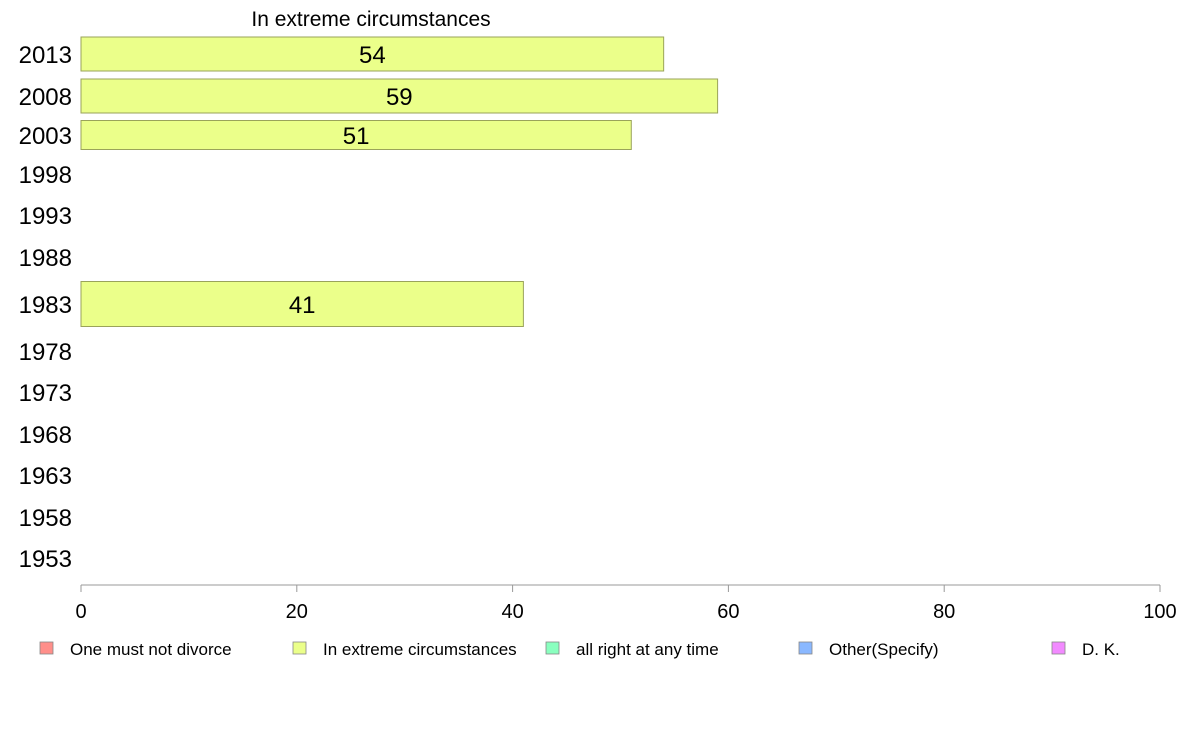  What do you see at coordinates (45, 393) in the screenshot?
I see `category-label: 1973` at bounding box center [45, 393].